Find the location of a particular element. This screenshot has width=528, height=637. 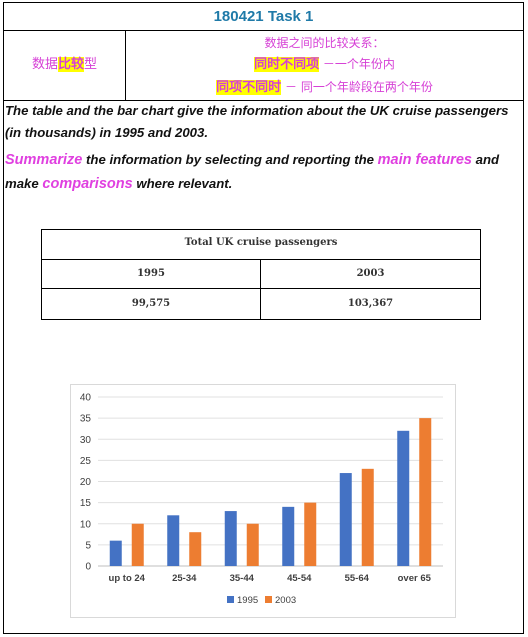

label-suffix: 型 is located at coordinates (91, 64).